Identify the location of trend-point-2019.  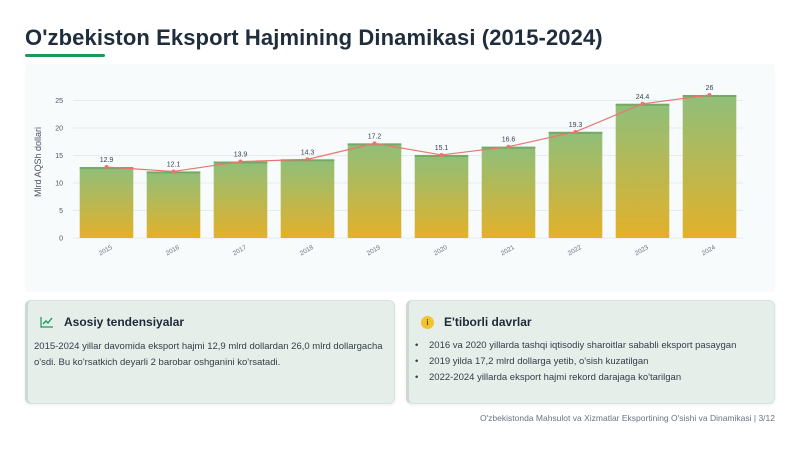
(374, 143).